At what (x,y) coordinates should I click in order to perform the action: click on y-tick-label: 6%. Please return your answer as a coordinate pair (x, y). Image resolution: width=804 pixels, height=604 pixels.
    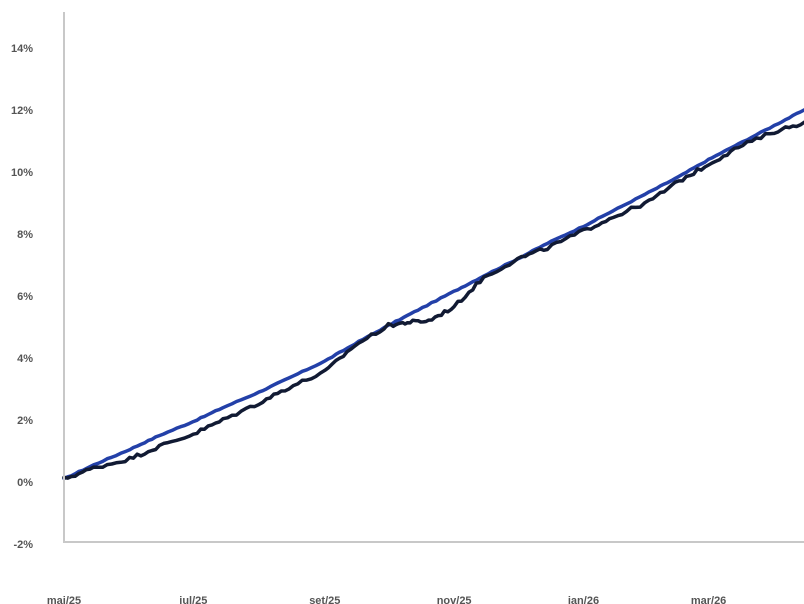
    Looking at the image, I should click on (25, 297).